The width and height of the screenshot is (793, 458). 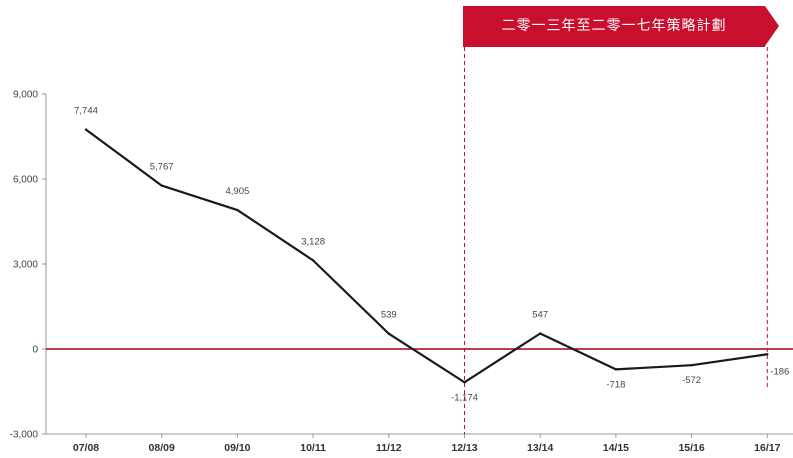 What do you see at coordinates (25, 95) in the screenshot?
I see `y-tick-label: 9,000` at bounding box center [25, 95].